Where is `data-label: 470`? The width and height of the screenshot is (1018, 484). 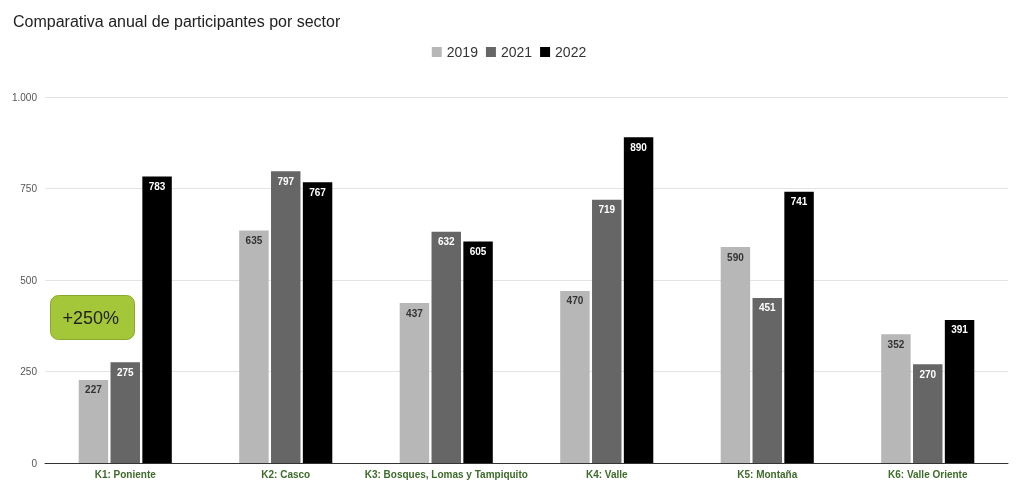
data-label: 470 is located at coordinates (575, 301).